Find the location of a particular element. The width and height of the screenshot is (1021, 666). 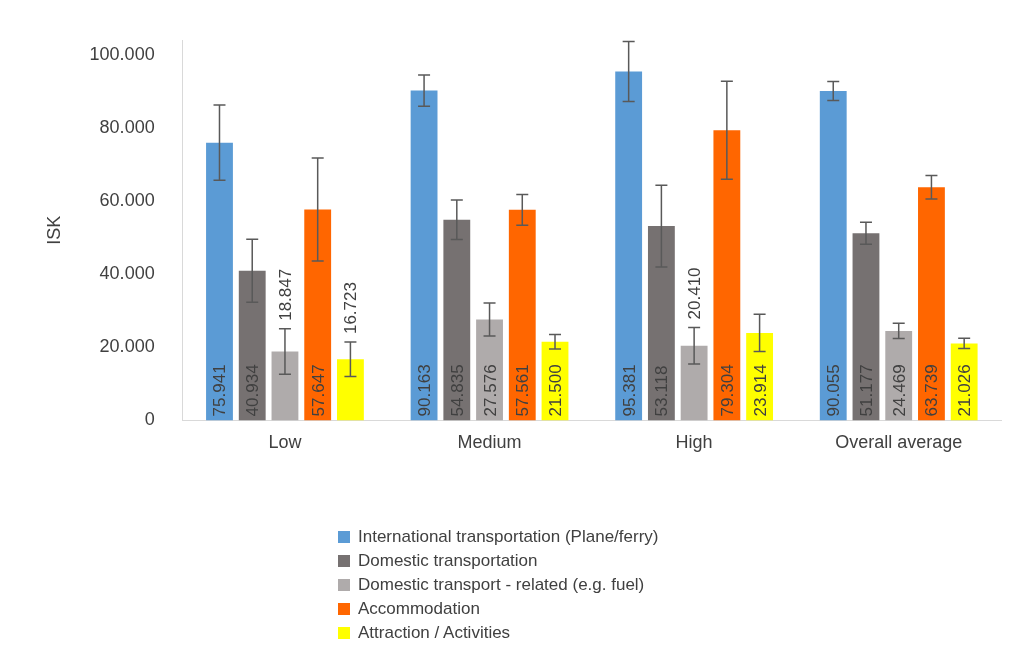

y-tick-label: 0 is located at coordinates (149, 419).